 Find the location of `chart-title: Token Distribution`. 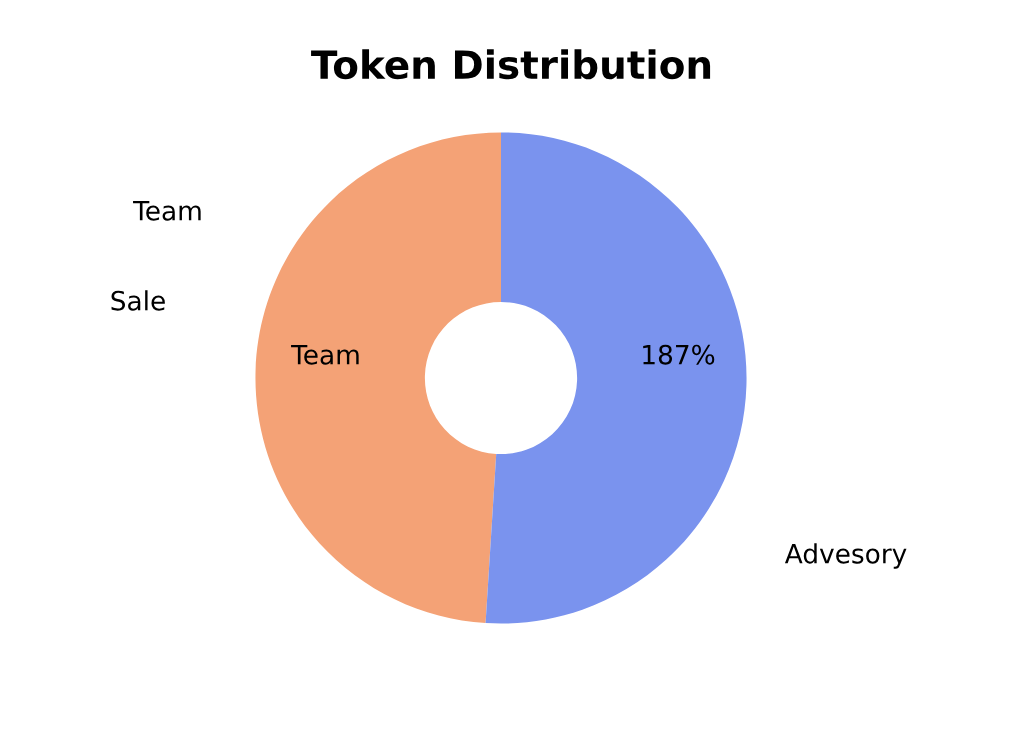

chart-title: Token Distribution is located at coordinates (511, 64).